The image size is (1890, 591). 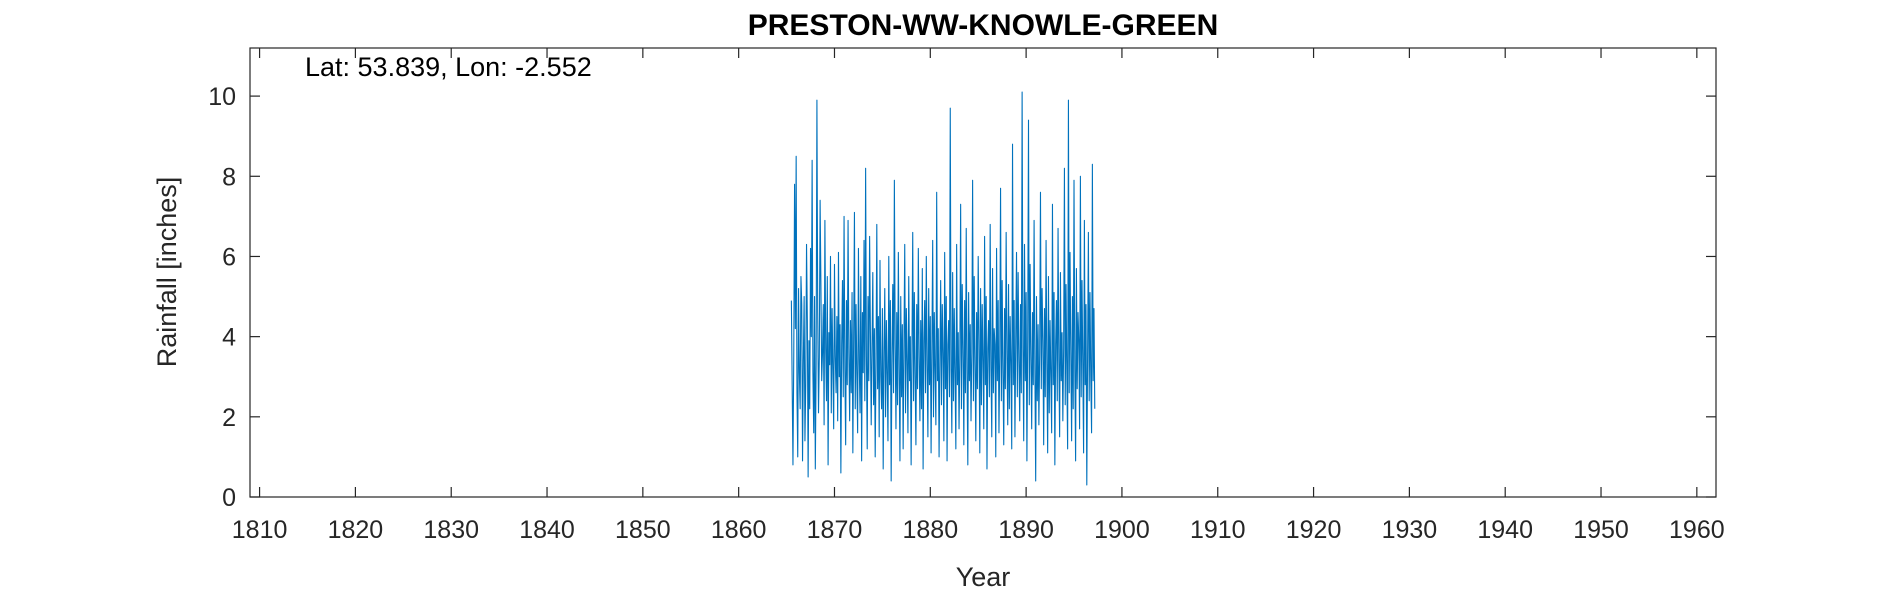 What do you see at coordinates (167, 272) in the screenshot?
I see `y-axis-label: Rainfall [inches]` at bounding box center [167, 272].